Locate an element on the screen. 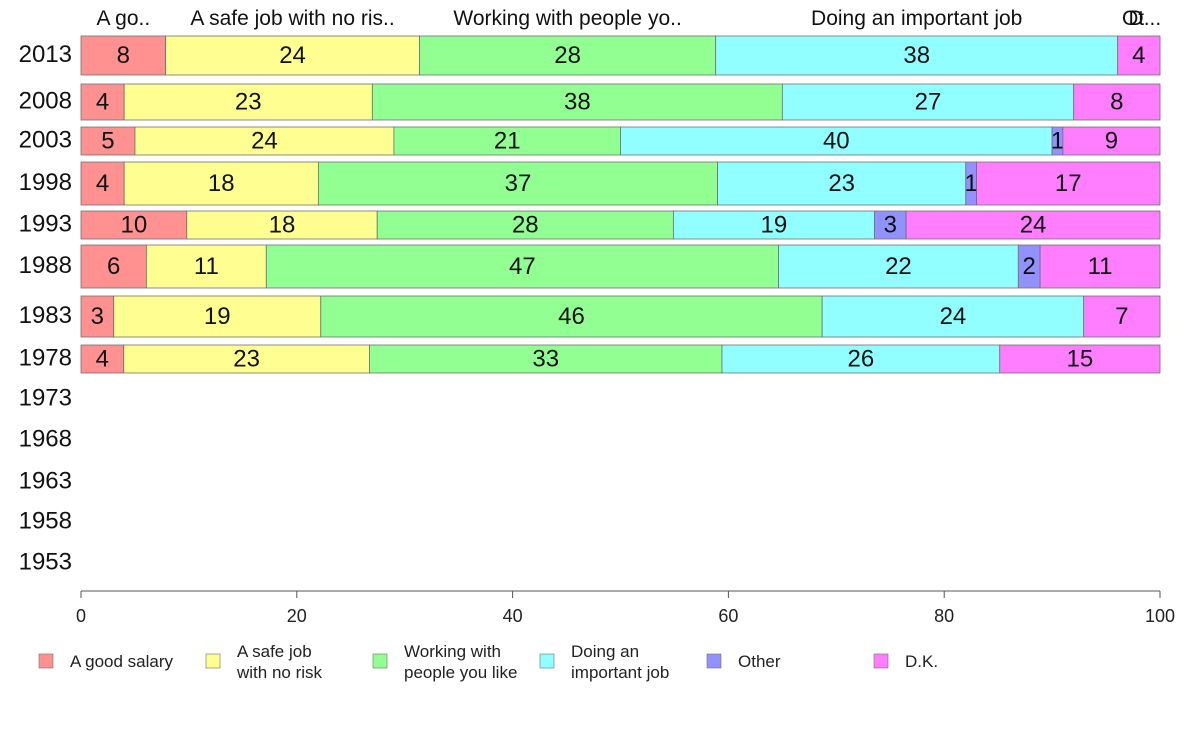 This screenshot has width=1188, height=736. bar-value-label-1988-4: 2 is located at coordinates (1029, 266).